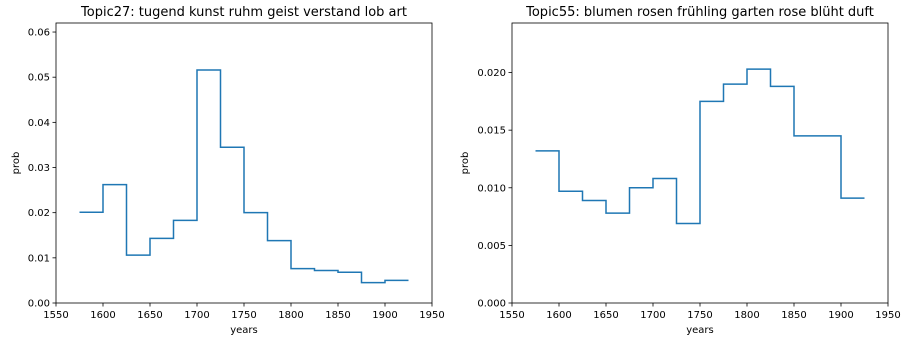 Image resolution: width=903 pixels, height=338 pixels. What do you see at coordinates (39, 33) in the screenshot?
I see `y-tick-label: 0.06` at bounding box center [39, 33].